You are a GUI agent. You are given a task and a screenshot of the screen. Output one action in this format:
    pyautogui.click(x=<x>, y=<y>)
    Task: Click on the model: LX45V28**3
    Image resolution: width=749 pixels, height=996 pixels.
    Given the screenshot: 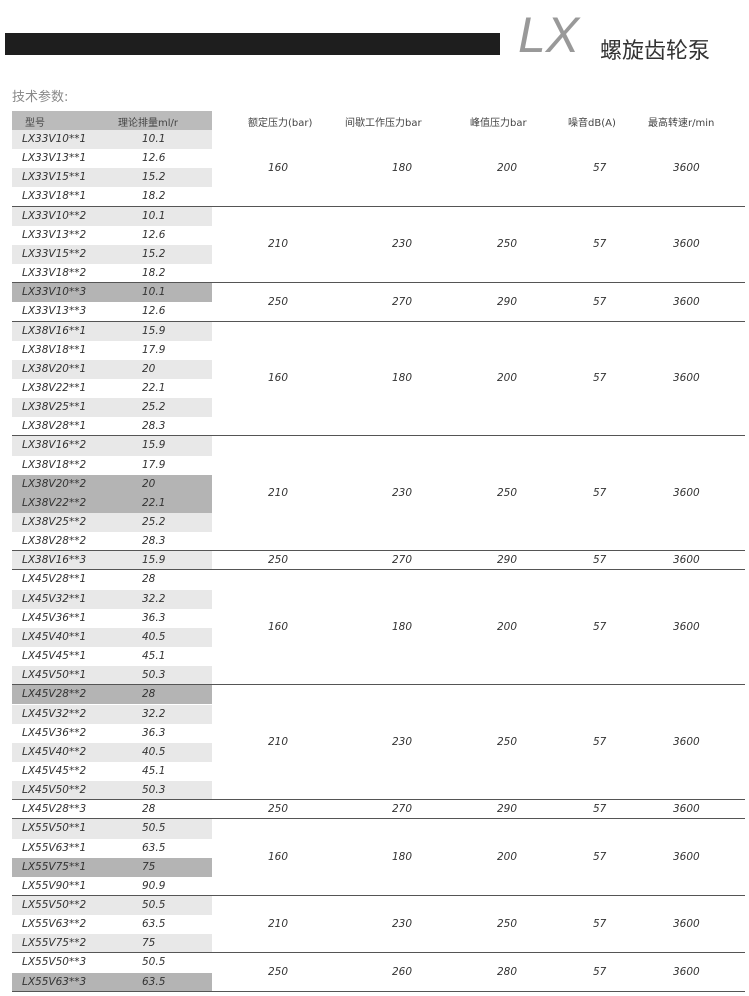 What is the action you would take?
    pyautogui.click(x=54, y=809)
    